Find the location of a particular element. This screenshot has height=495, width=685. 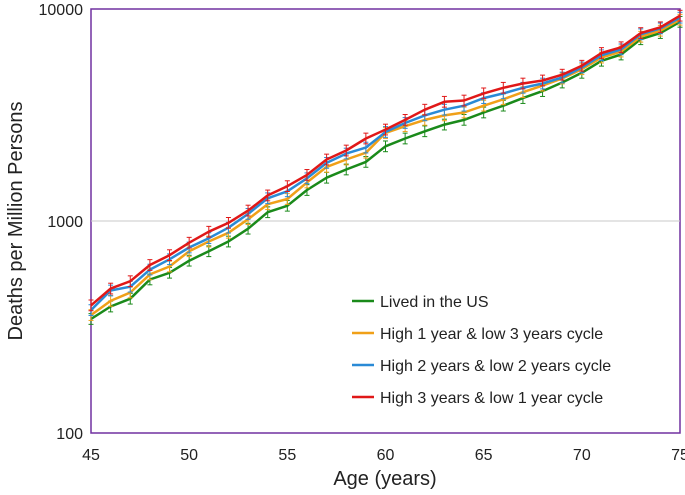

y-tick-label: 1000 is located at coordinates (65, 222).